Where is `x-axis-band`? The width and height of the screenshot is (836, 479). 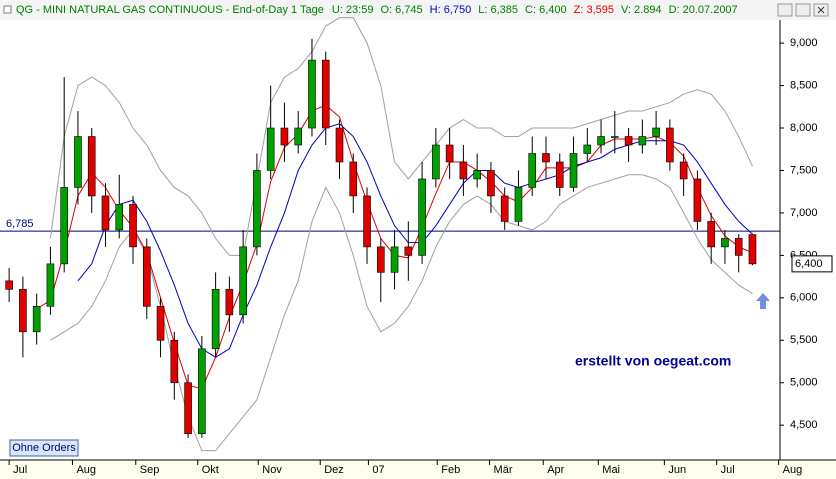
x-axis-band is located at coordinates (418, 470).